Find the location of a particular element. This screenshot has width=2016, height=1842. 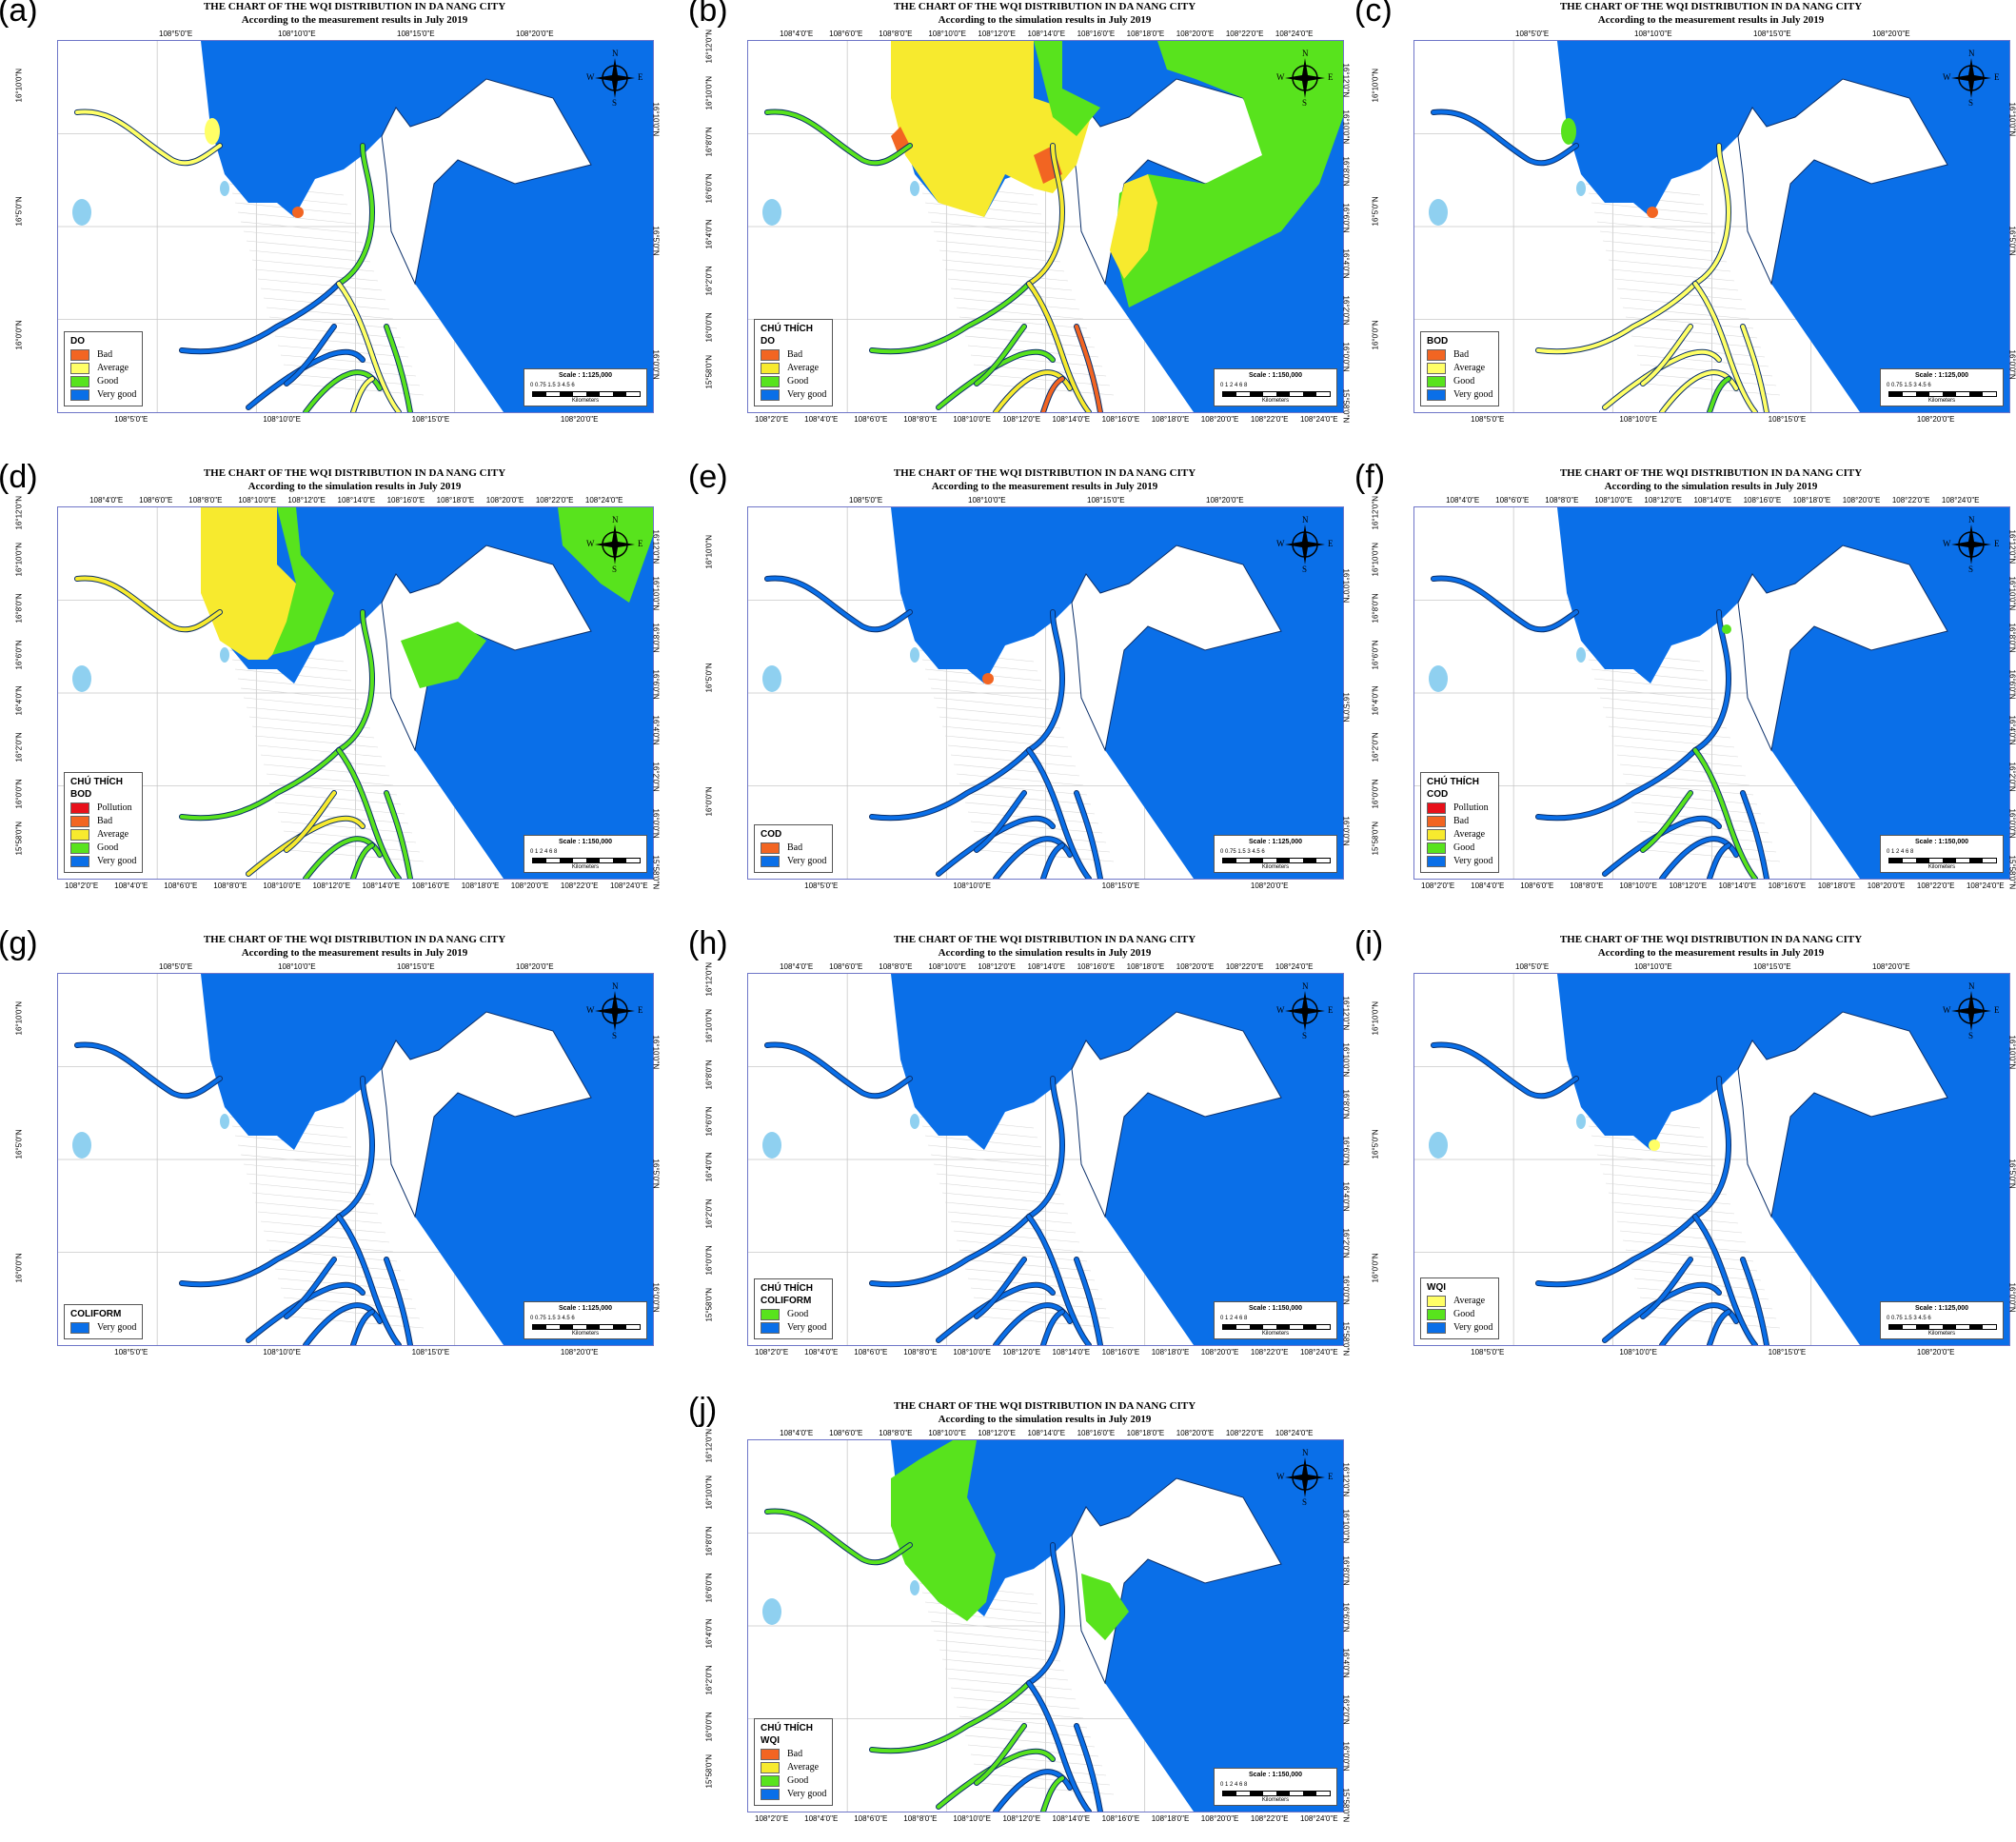

legend-item: Bad is located at coordinates (793, 355).